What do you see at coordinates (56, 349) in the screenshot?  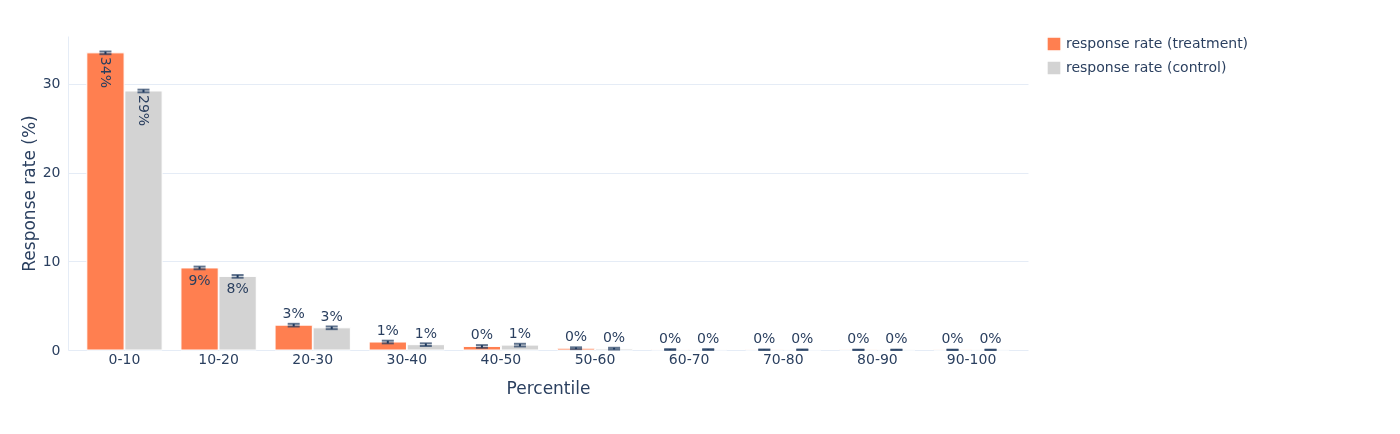 I see `y-tick-label: 0` at bounding box center [56, 349].